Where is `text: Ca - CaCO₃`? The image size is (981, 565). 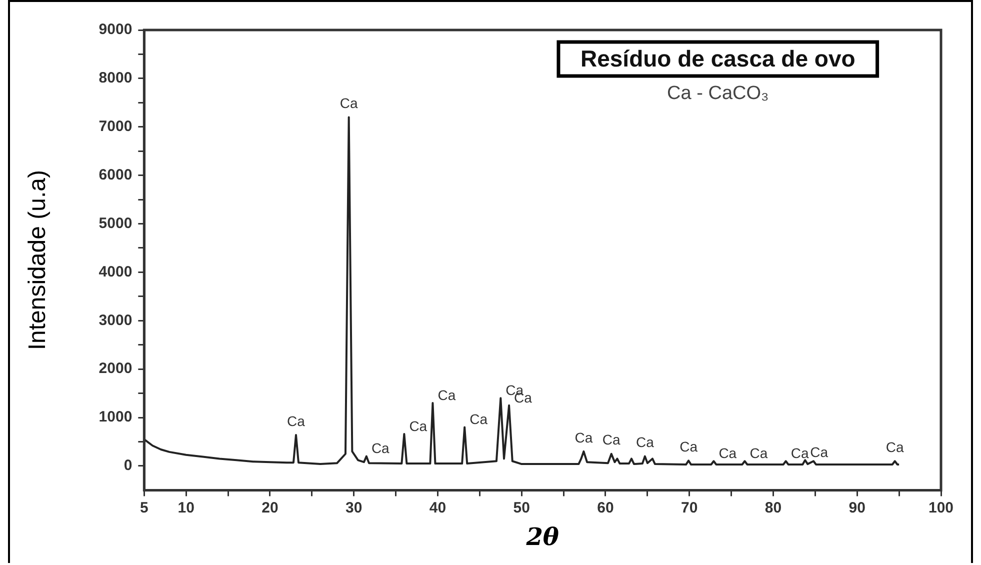 text: Ca - CaCO₃ is located at coordinates (718, 93).